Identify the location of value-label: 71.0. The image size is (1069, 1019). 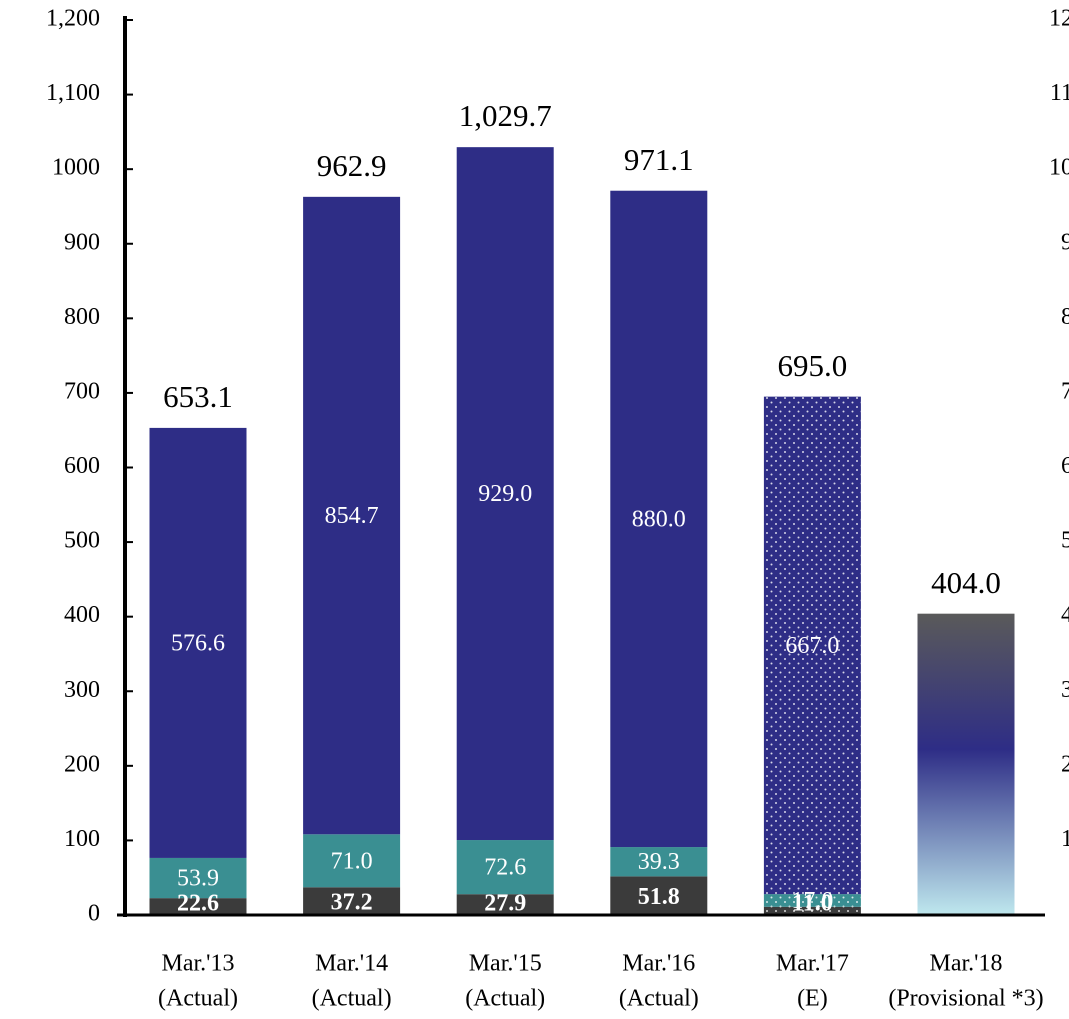
(352, 861).